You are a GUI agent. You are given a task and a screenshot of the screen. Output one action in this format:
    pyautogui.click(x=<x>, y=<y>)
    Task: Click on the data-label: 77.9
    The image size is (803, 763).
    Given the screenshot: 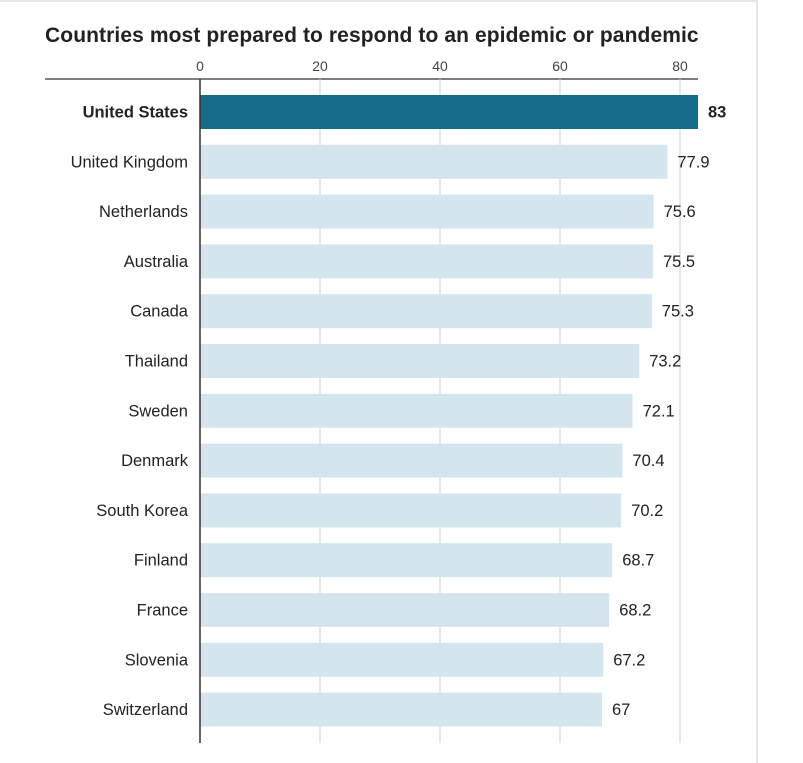 What is the action you would take?
    pyautogui.click(x=693, y=162)
    